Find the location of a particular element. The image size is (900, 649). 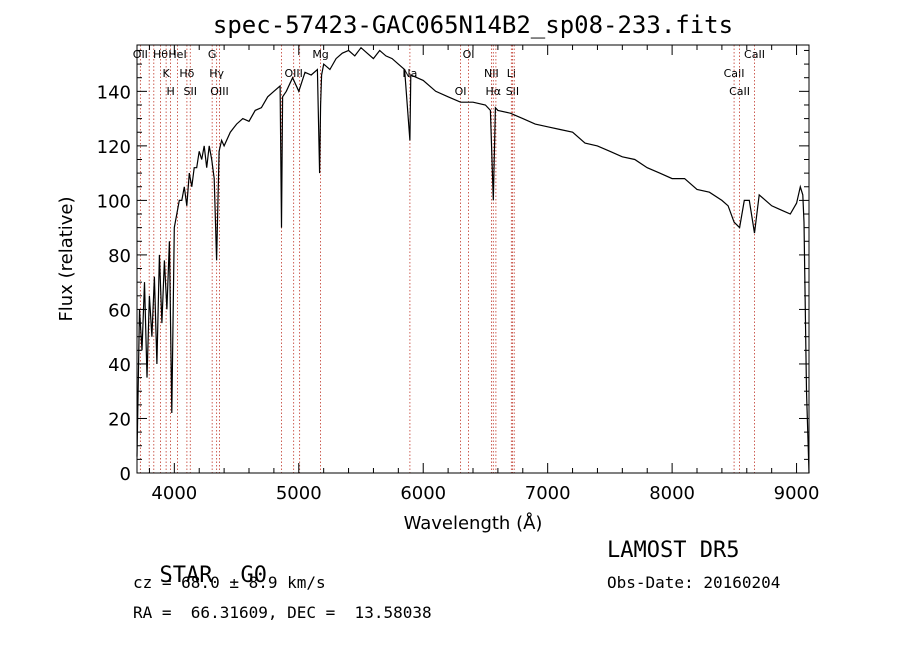

x-tick-label-4: 8000 is located at coordinates (672, 493).